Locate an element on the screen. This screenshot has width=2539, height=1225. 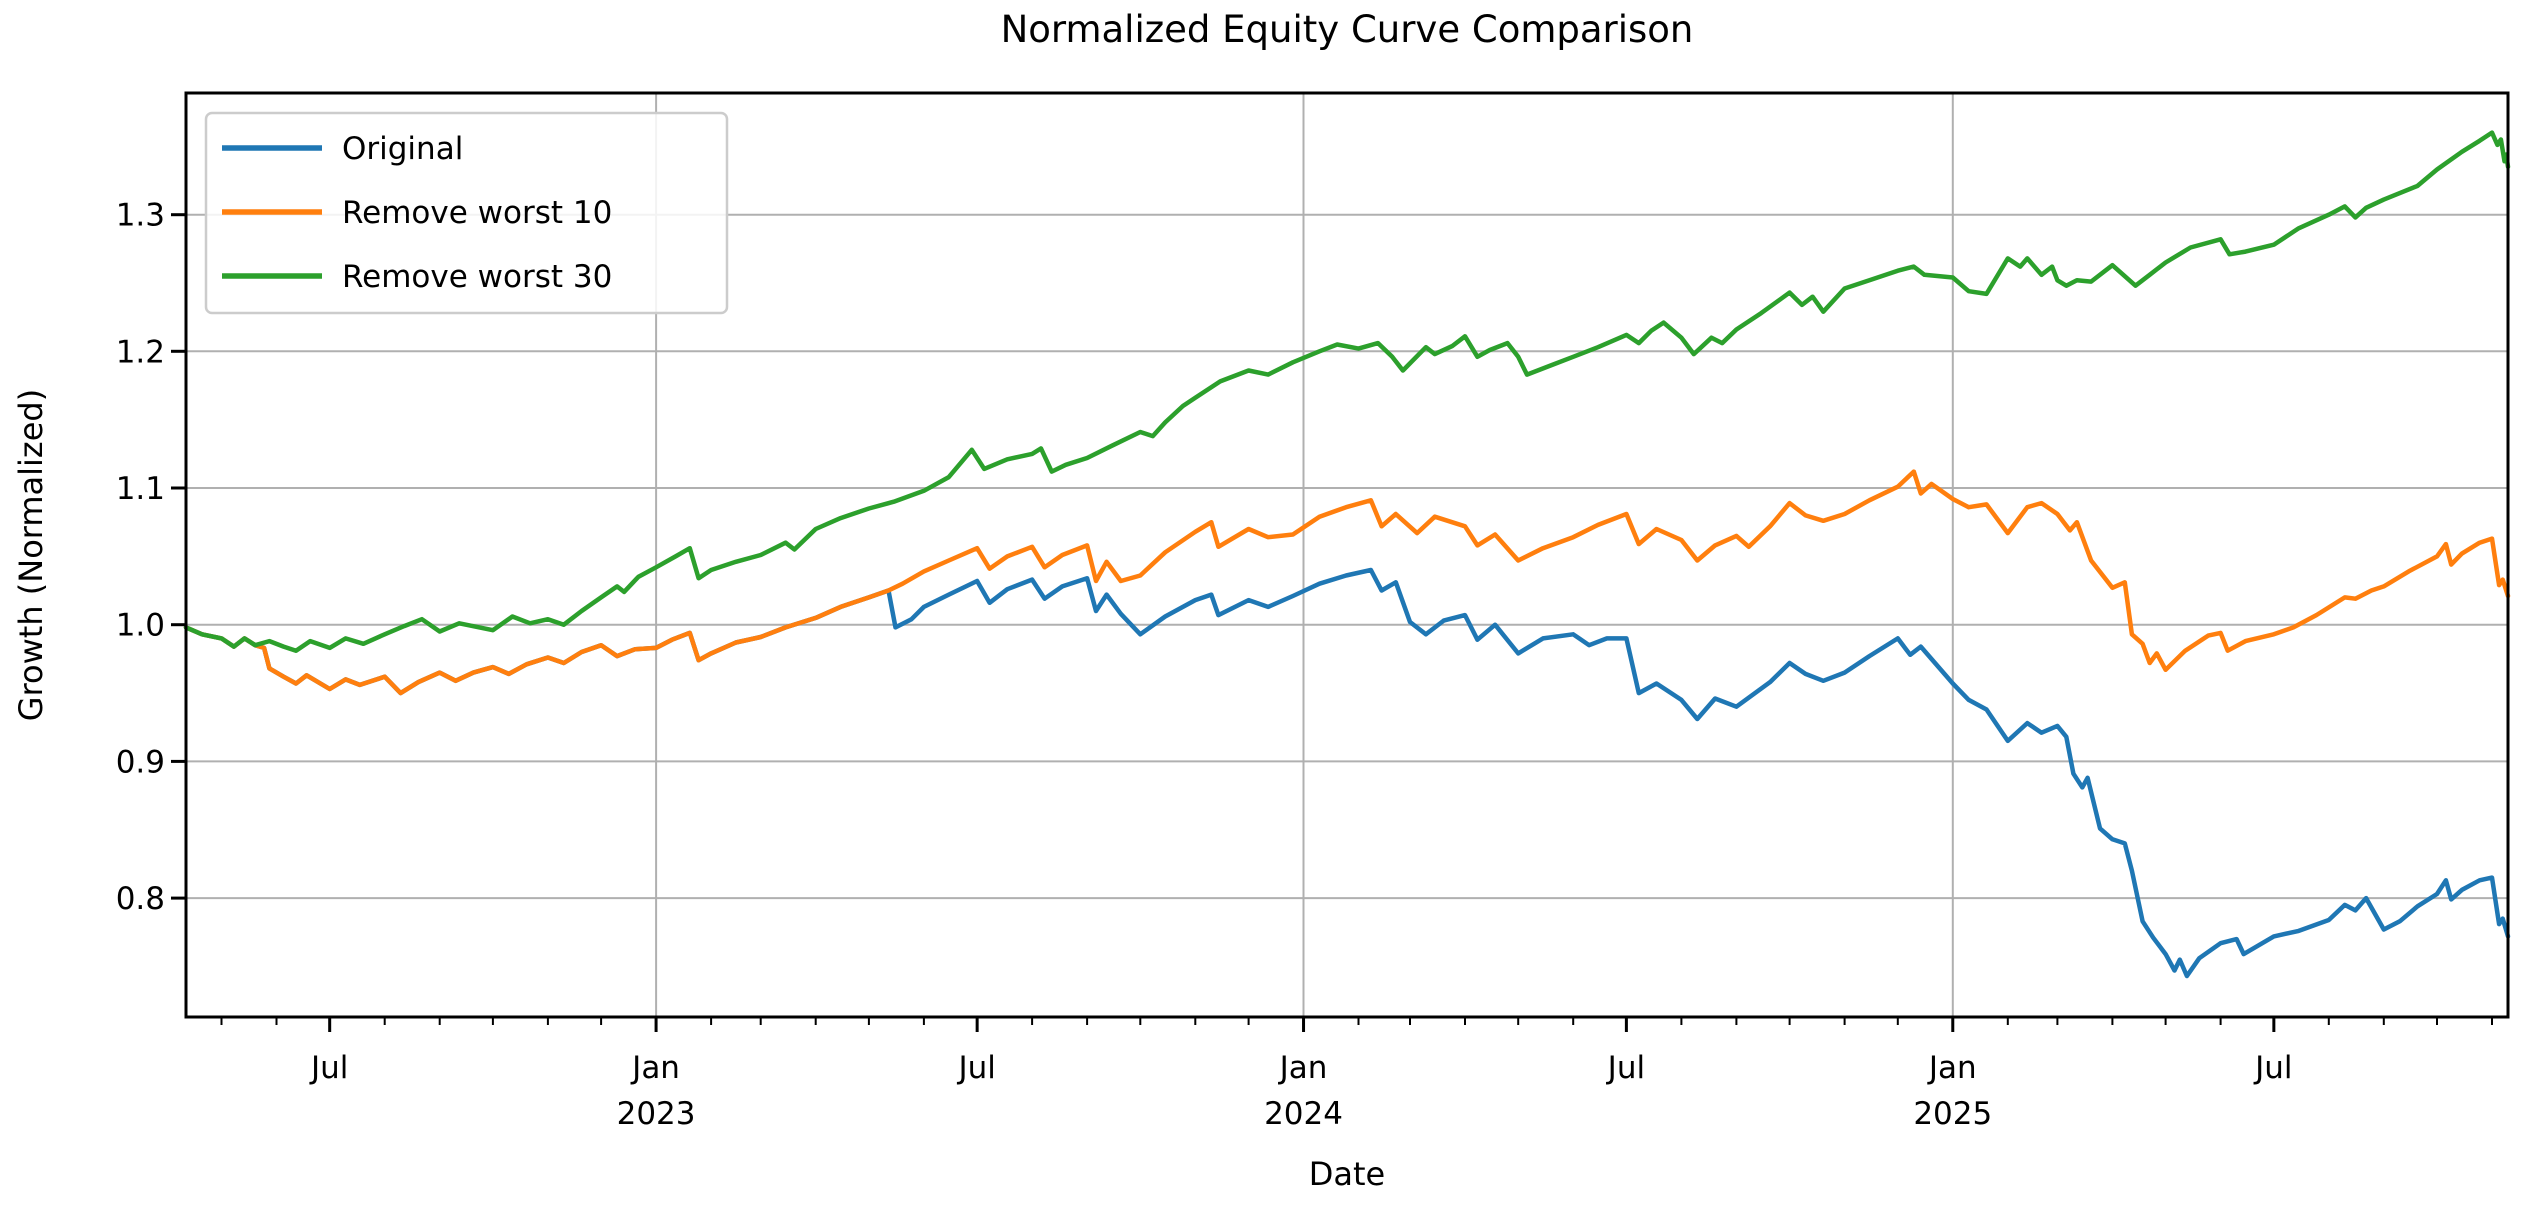
legend-entry-label: Remove worst 10 is located at coordinates (477, 213).